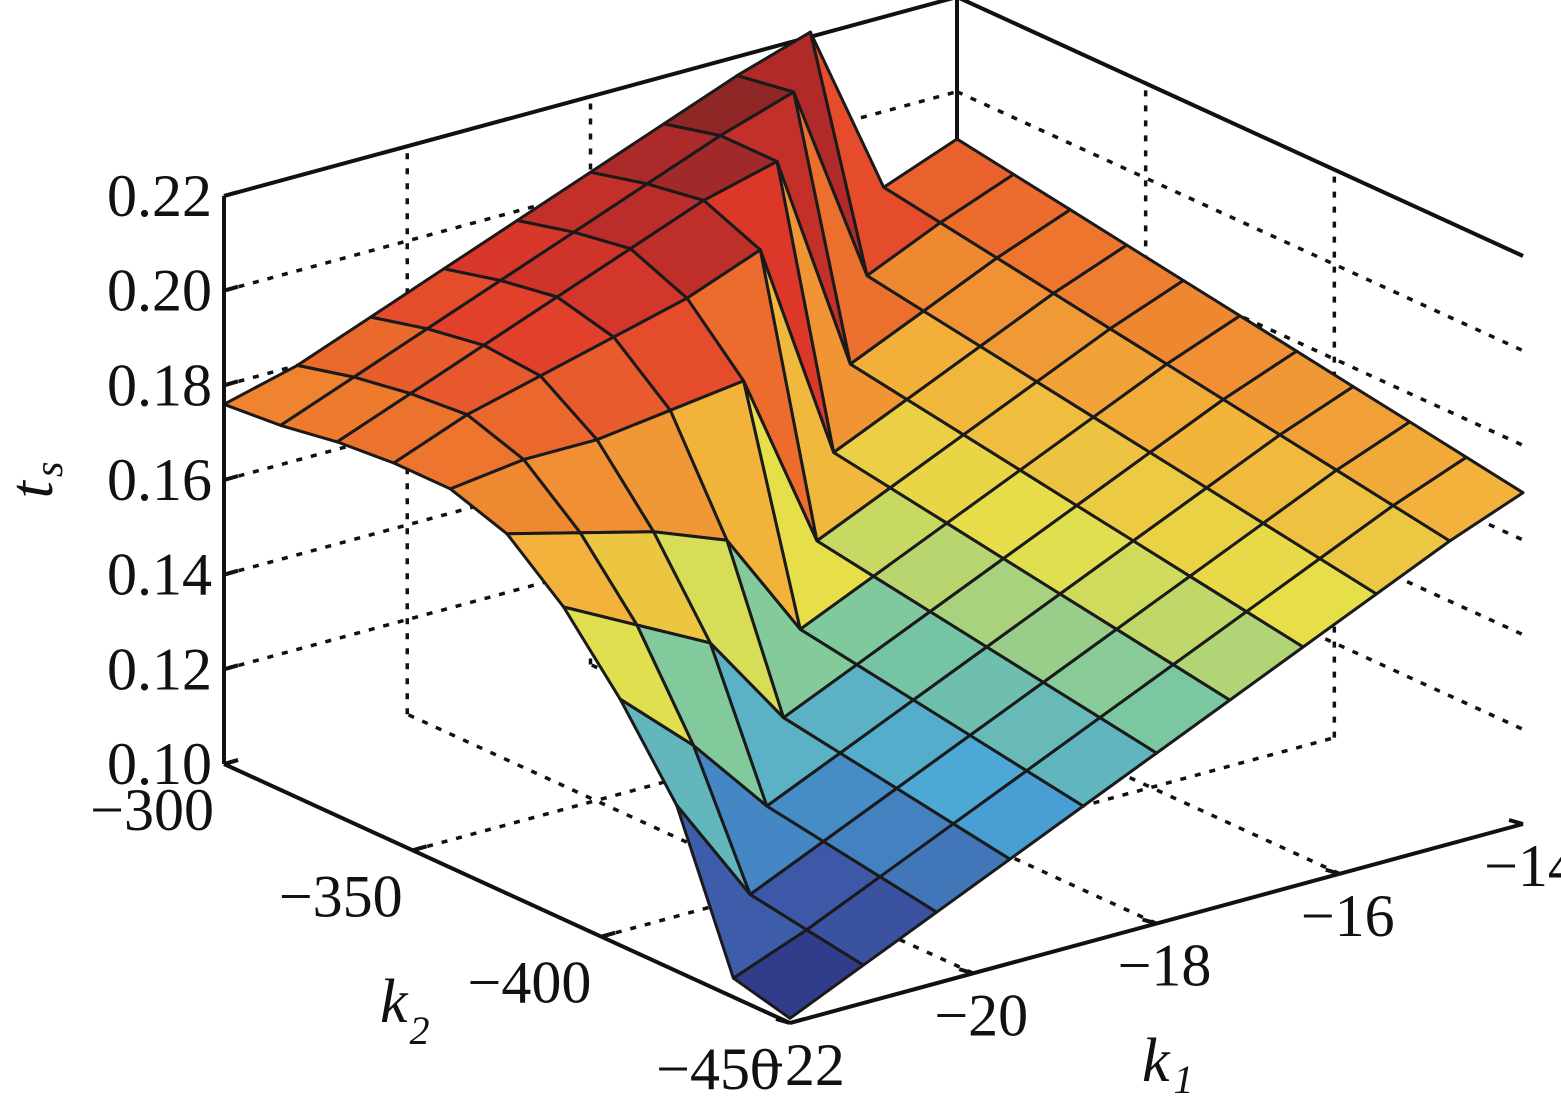 The image size is (1561, 1097). Describe the element at coordinates (405, 1010) in the screenshot. I see `y-axis-label: k2` at that location.